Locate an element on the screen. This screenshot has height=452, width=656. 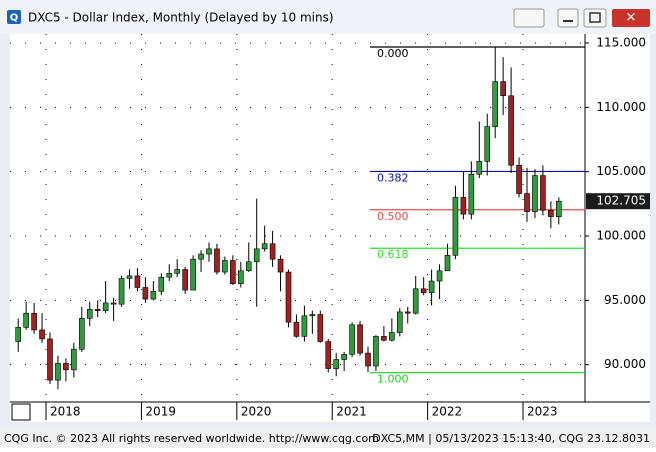
x-tick-label: 2019 is located at coordinates (160, 412).